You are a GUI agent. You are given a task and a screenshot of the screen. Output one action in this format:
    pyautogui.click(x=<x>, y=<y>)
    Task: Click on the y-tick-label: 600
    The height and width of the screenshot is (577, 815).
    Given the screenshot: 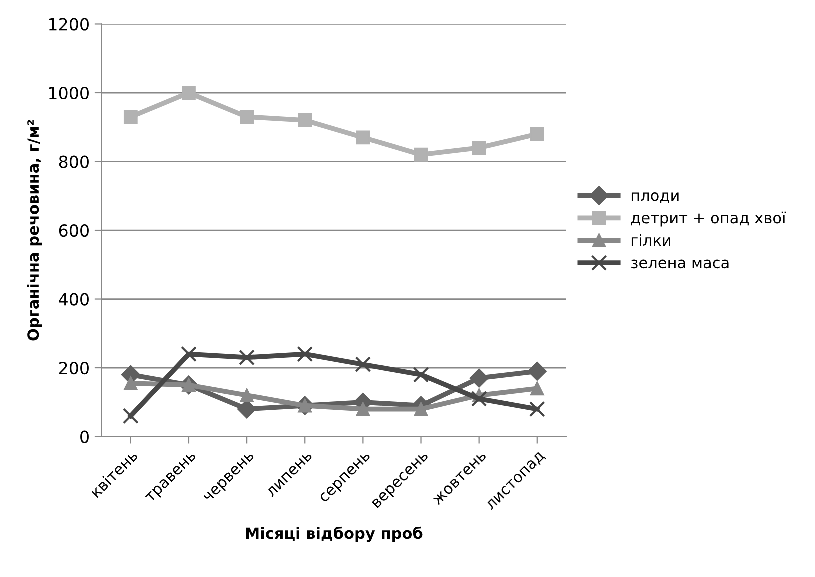 What is the action you would take?
    pyautogui.click(x=74, y=231)
    